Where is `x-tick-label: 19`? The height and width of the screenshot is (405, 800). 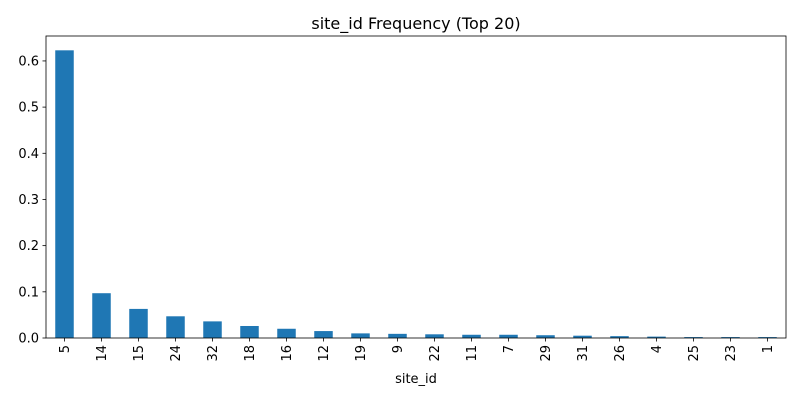
x-tick-label: 19 is located at coordinates (361, 353).